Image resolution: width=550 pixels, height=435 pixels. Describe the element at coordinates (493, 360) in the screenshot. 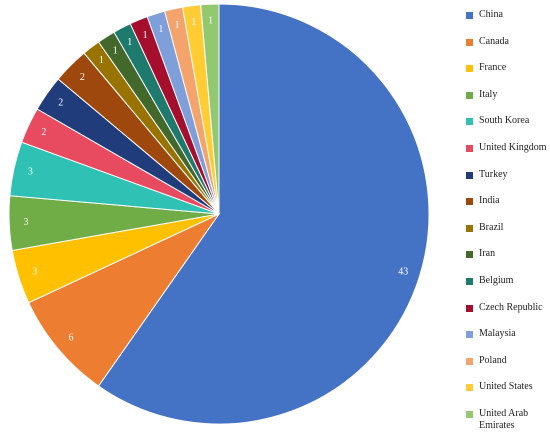

I see `legend-label: Poland` at that location.